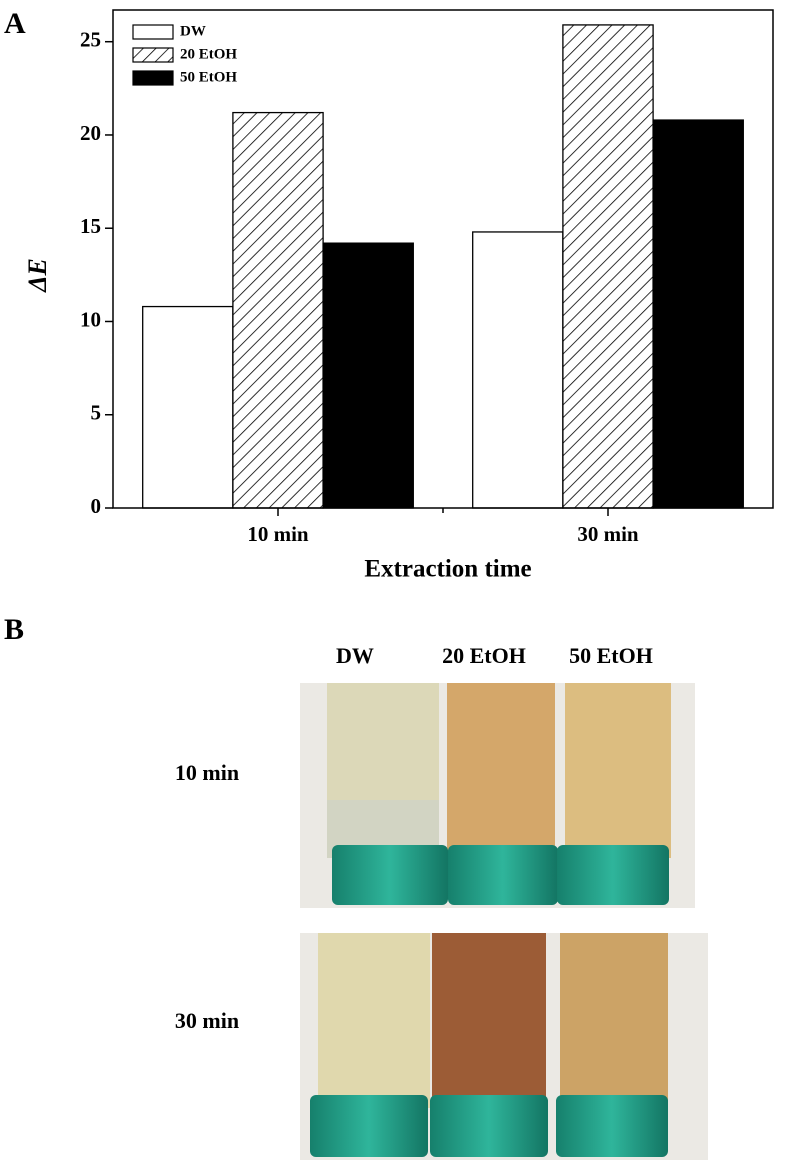 Image resolution: width=794 pixels, height=1167 pixels. What do you see at coordinates (608, 534) in the screenshot?
I see `x-tick-label: 30 min` at bounding box center [608, 534].